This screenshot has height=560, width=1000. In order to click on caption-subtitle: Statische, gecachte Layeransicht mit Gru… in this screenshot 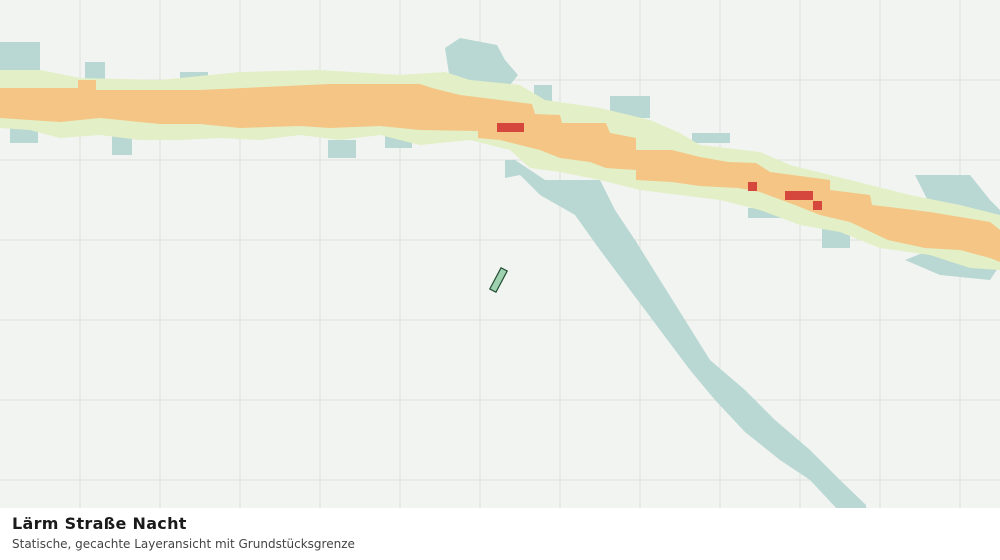, I will do `click(183, 544)`.